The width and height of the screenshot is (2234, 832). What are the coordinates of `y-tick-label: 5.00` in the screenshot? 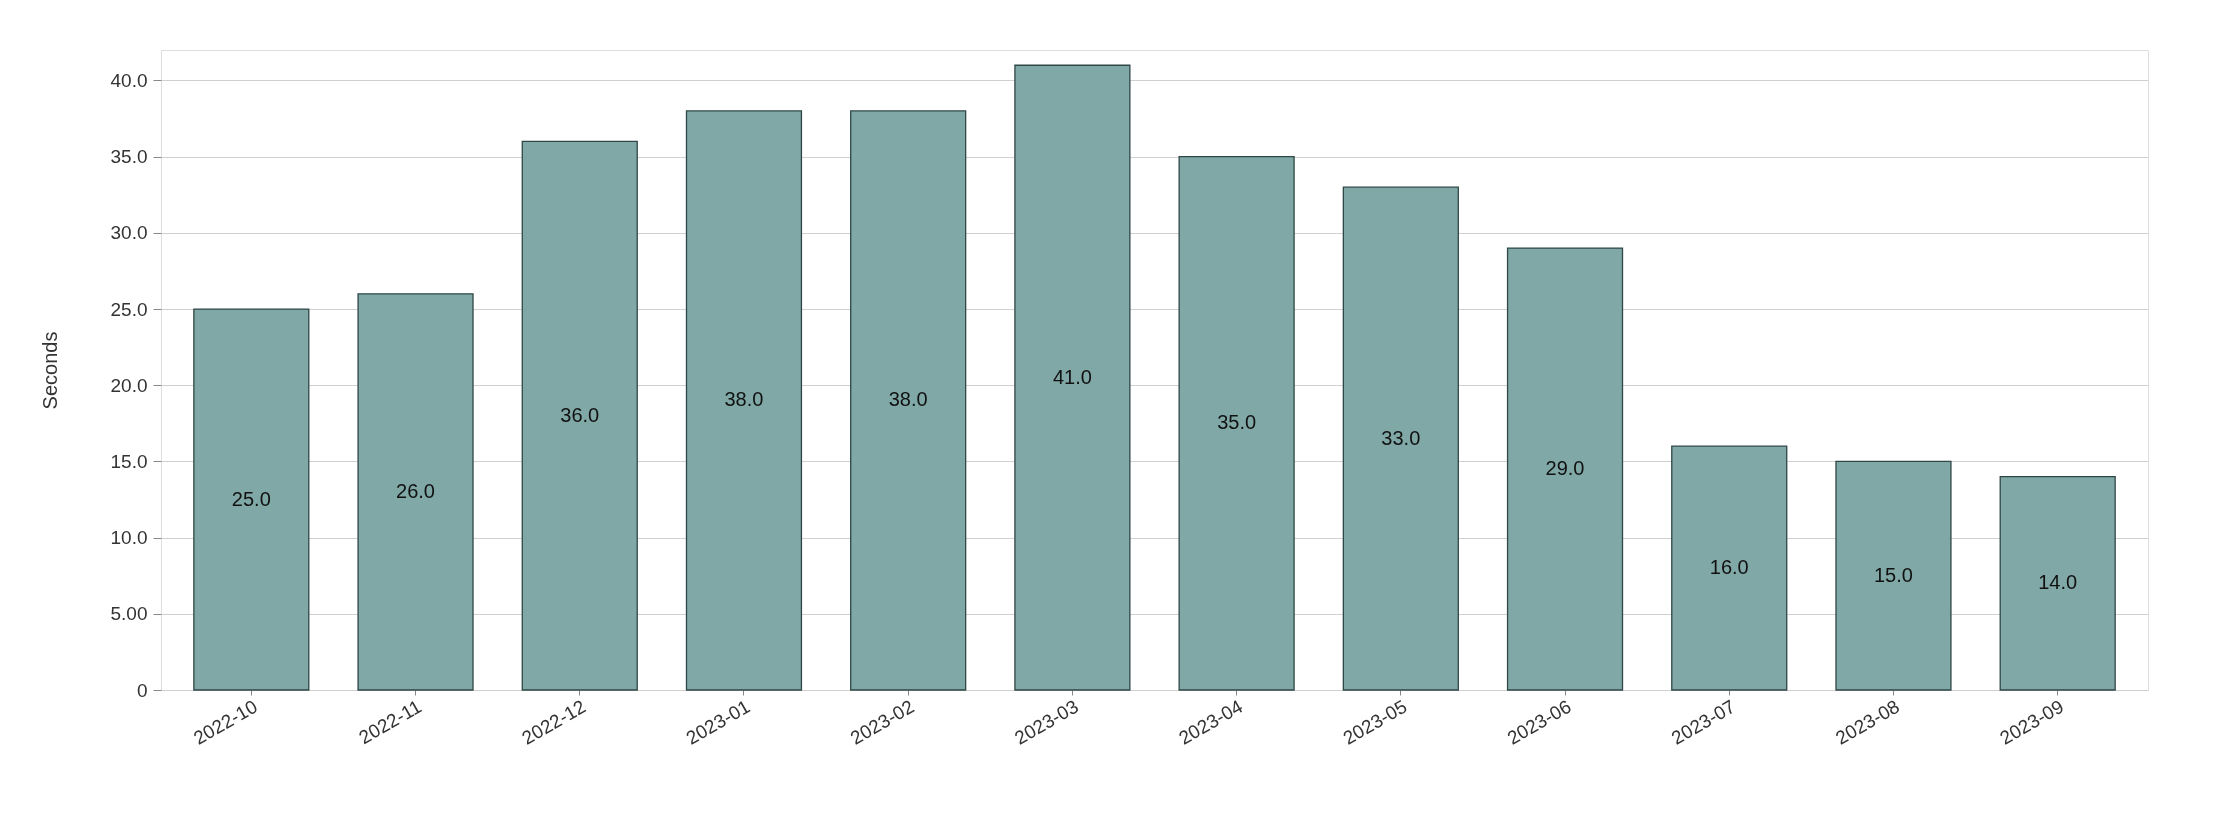 It's located at (129, 614).